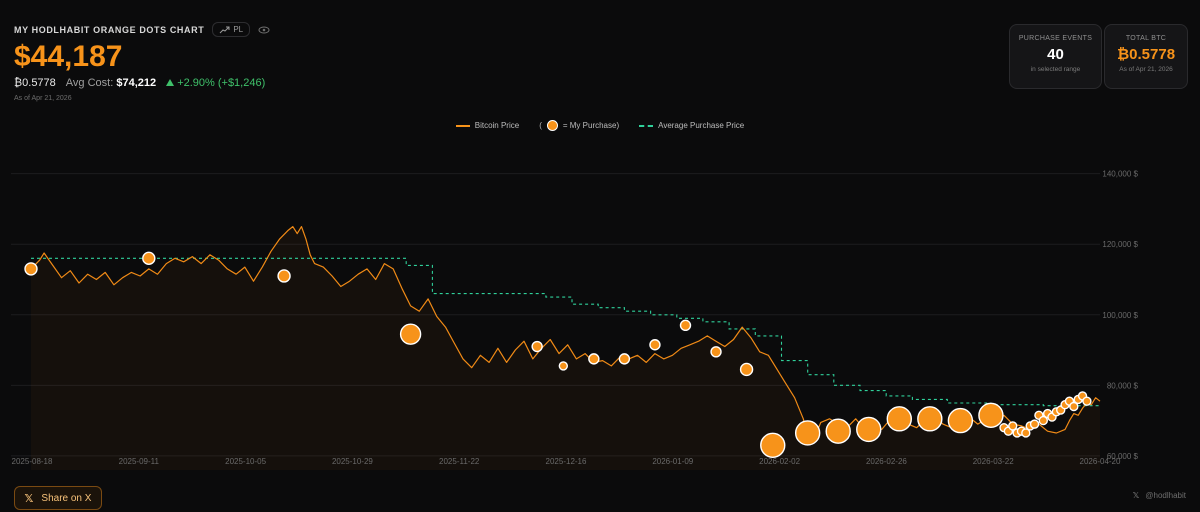 Image resolution: width=1200 pixels, height=512 pixels. I want to click on x-tick-label: 2025-11-22, so click(459, 461).